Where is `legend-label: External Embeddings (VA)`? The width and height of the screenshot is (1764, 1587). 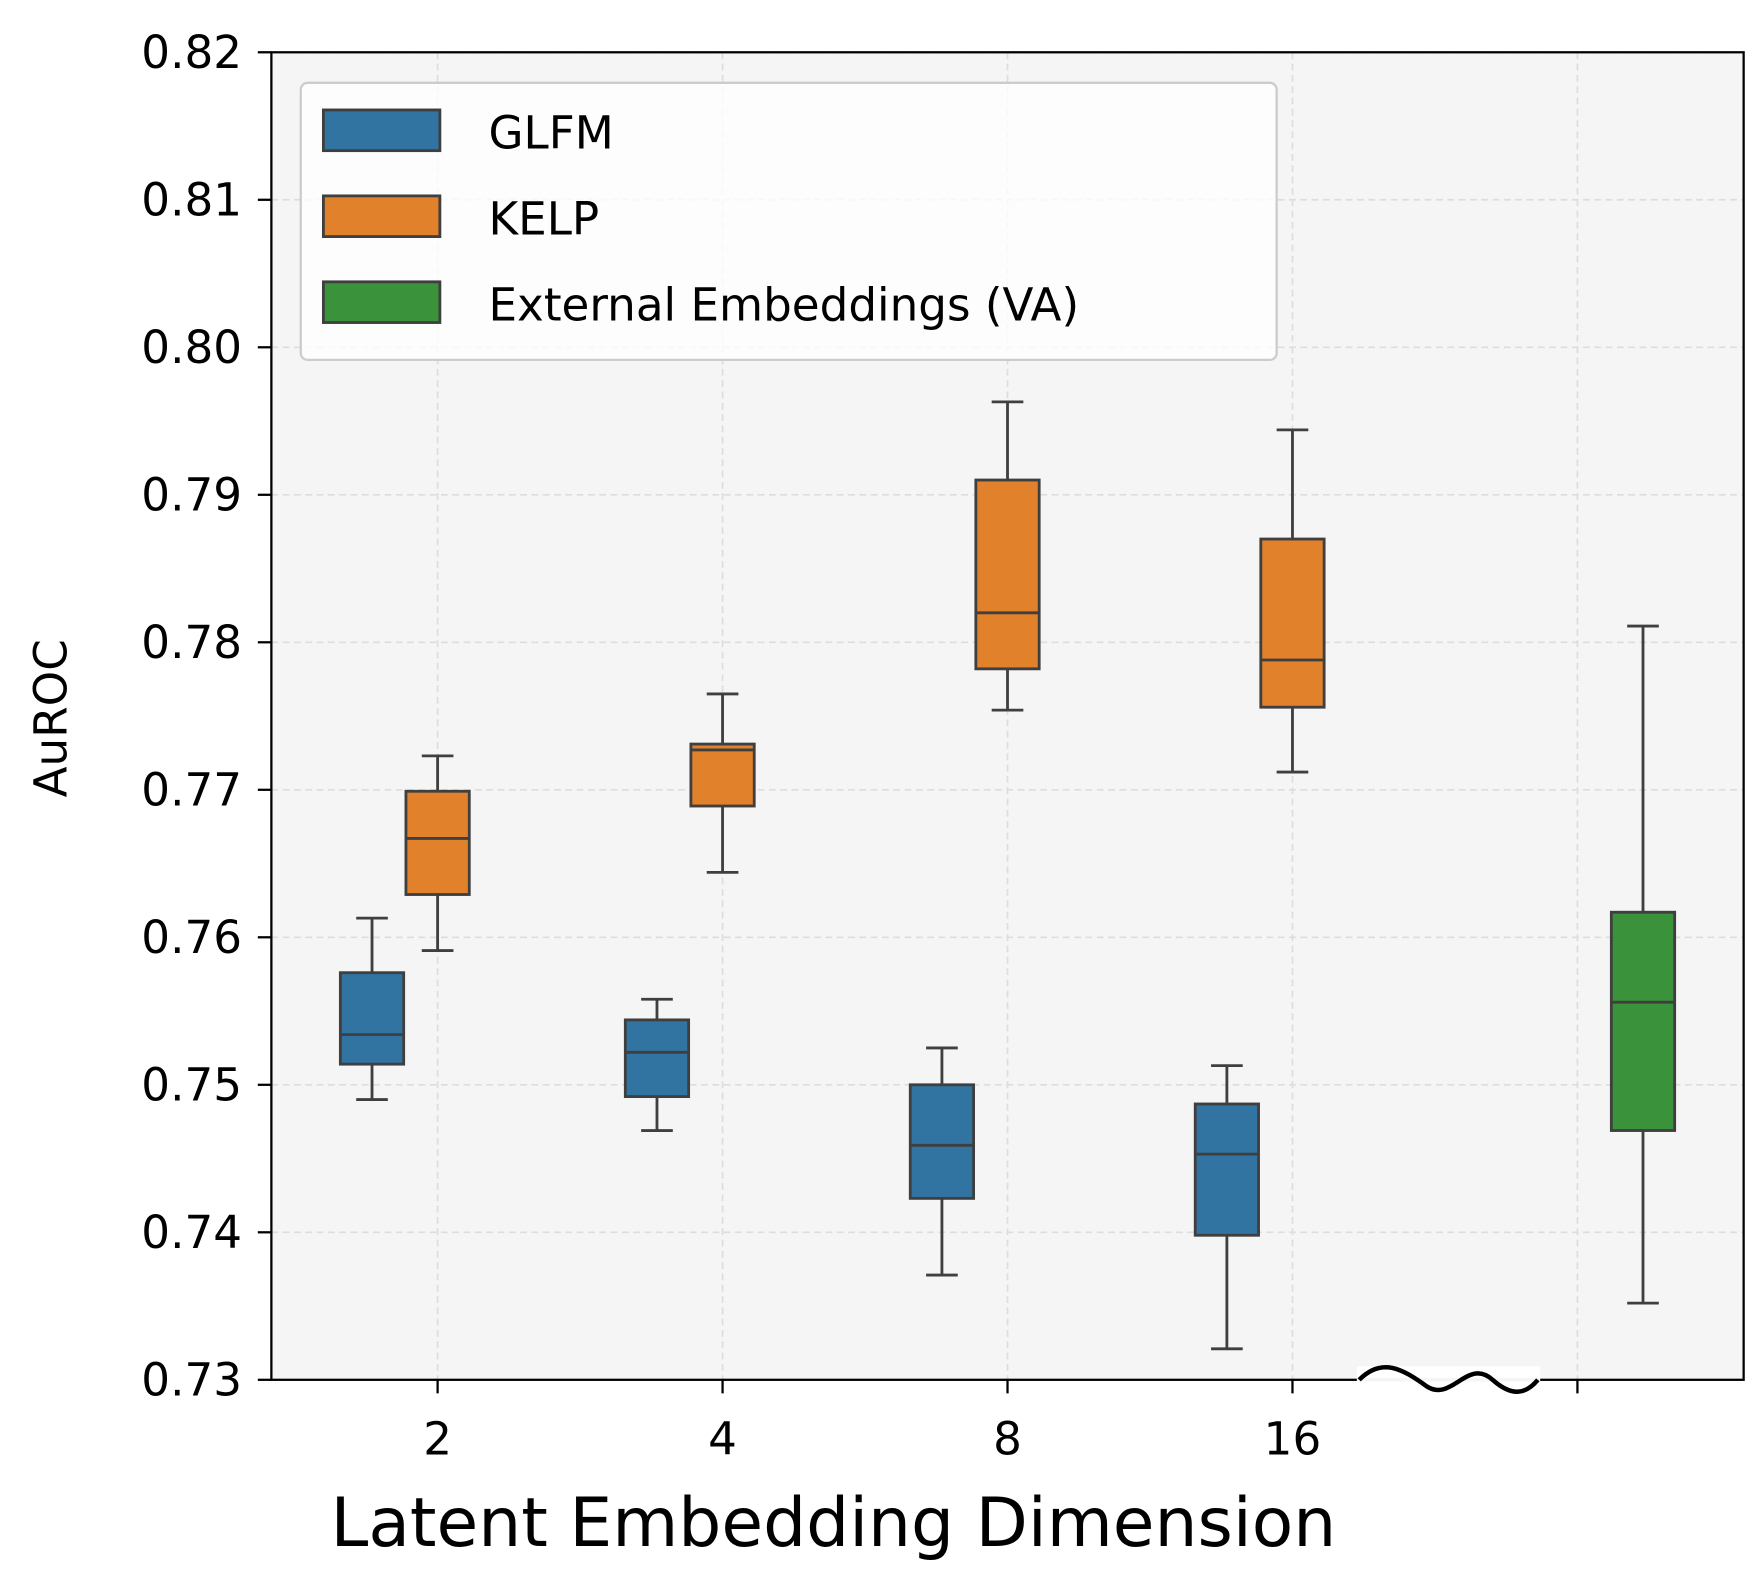
legend-label: External Embeddings (VA) is located at coordinates (783, 304).